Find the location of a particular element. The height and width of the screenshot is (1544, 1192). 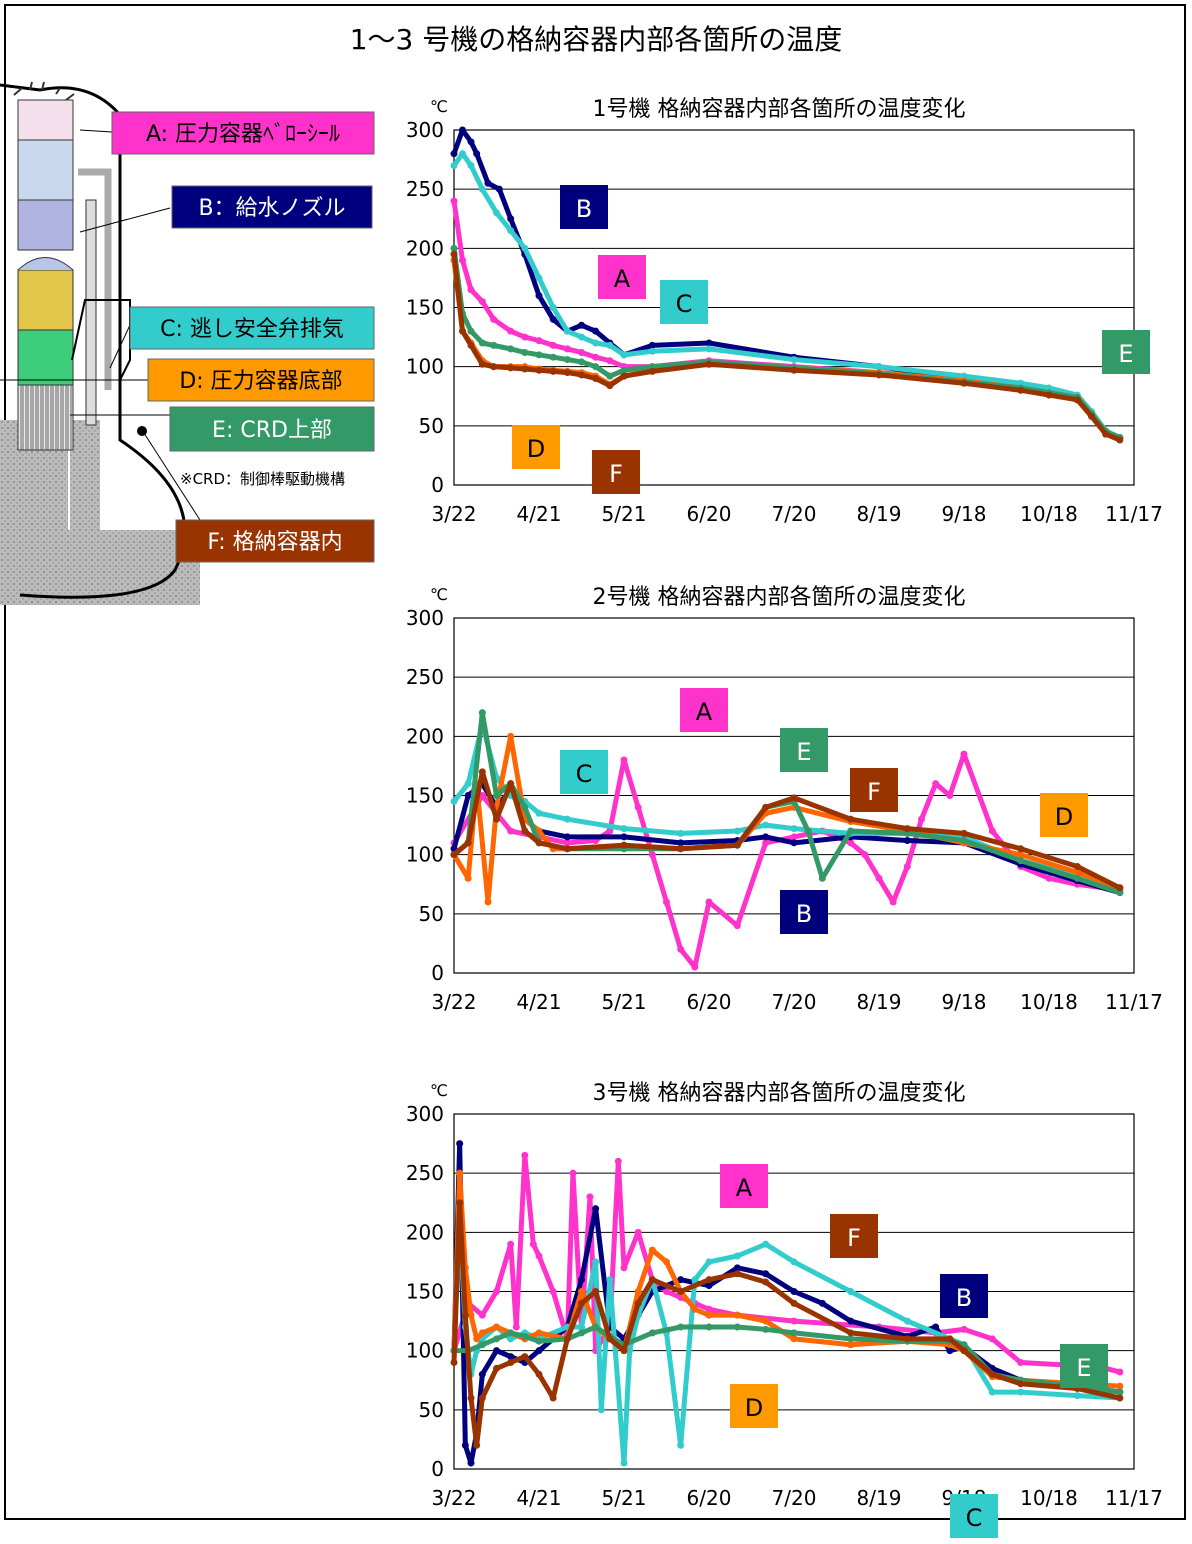

leader-c is located at coordinates (101, 340).